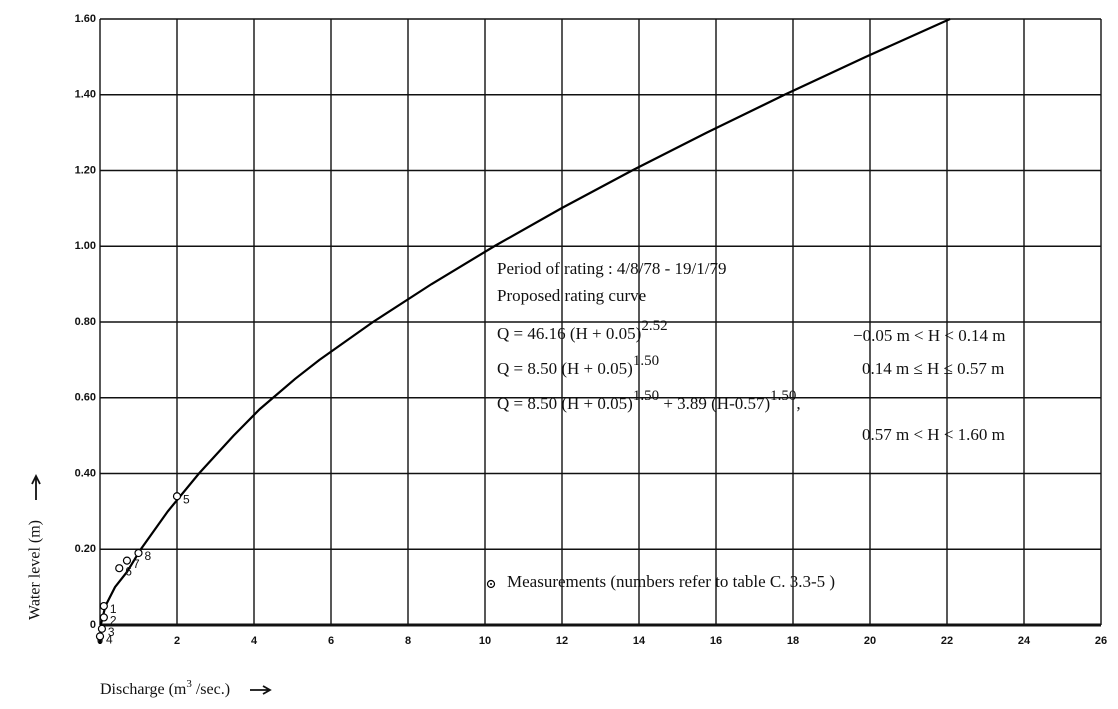 The width and height of the screenshot is (1118, 709). What do you see at coordinates (128, 571) in the screenshot?
I see `point-label: 6` at bounding box center [128, 571].